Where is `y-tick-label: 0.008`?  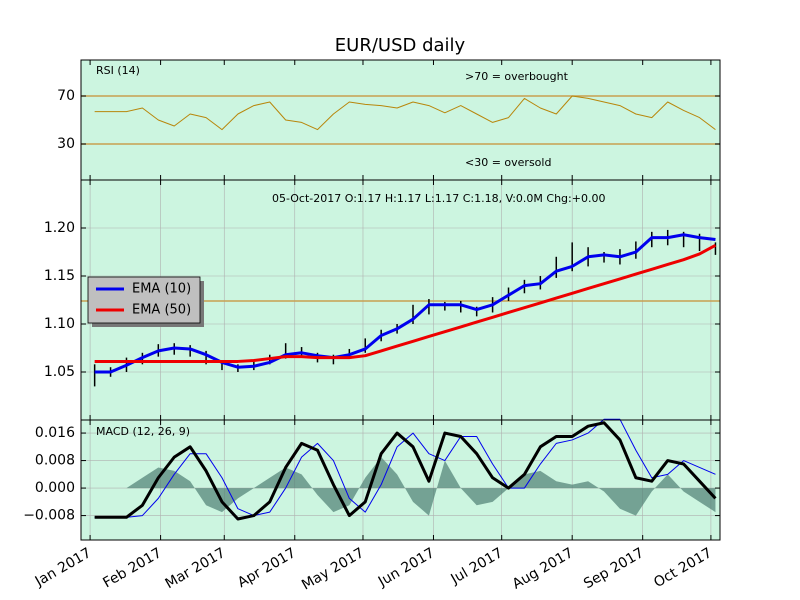
y-tick-label: 0.008 is located at coordinates (55, 461).